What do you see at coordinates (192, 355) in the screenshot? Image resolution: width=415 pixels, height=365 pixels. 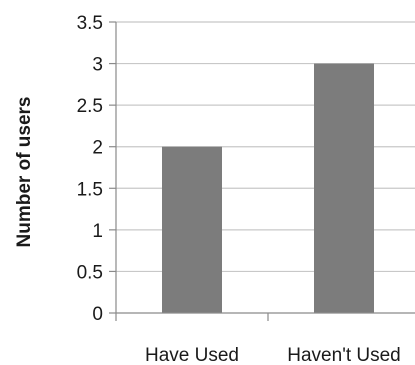 I see `x-tick-label: Have Used` at bounding box center [192, 355].